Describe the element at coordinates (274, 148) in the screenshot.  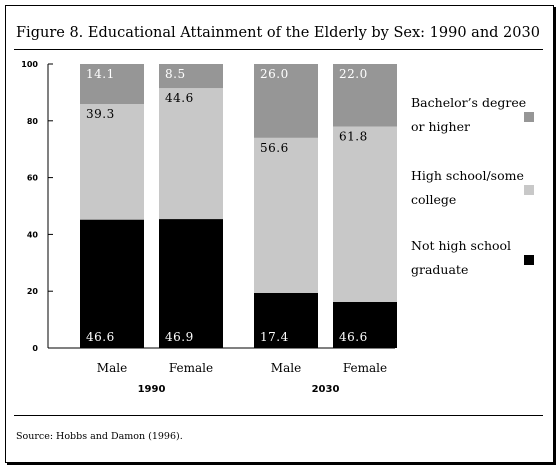
I see `bar-value-label: 56.6` at that location.